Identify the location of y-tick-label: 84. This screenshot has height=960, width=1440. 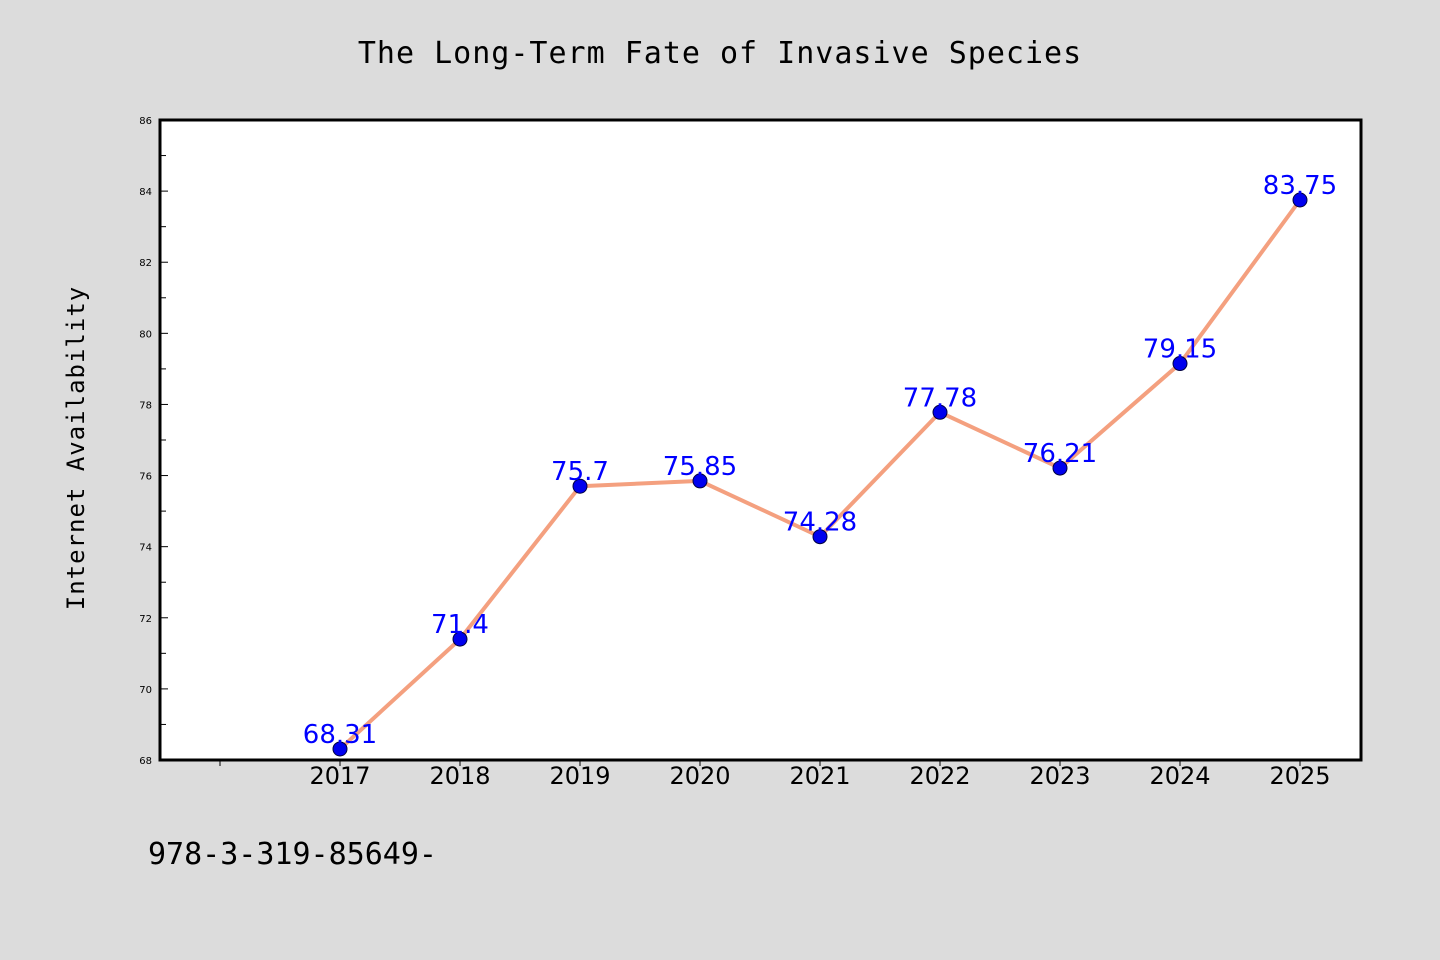
(145, 192).